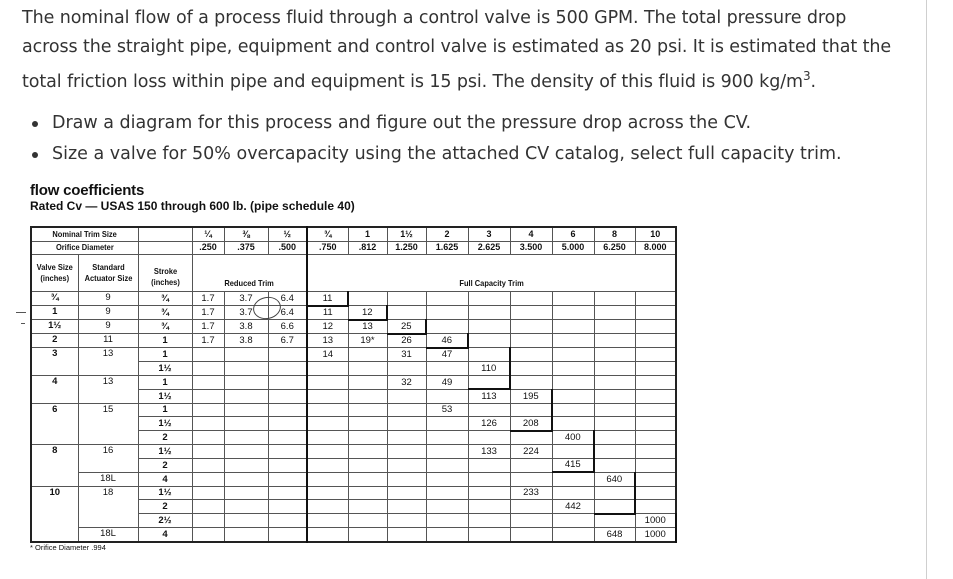  What do you see at coordinates (246, 340) in the screenshot?
I see `cv-value-cell: 3.8` at bounding box center [246, 340].